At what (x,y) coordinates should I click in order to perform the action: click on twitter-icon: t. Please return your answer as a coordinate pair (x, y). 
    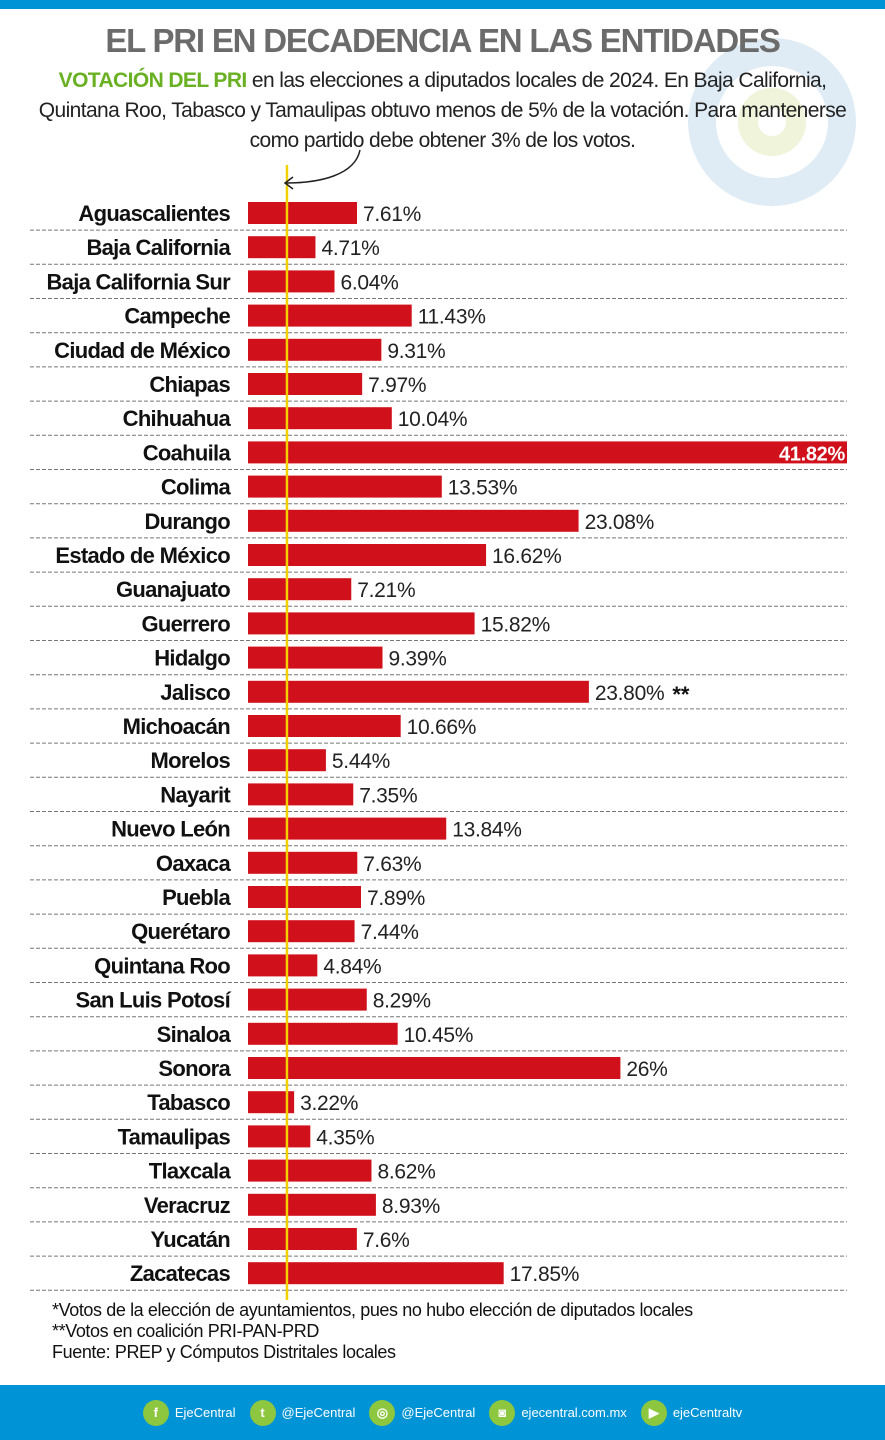
    Looking at the image, I should click on (262, 1412).